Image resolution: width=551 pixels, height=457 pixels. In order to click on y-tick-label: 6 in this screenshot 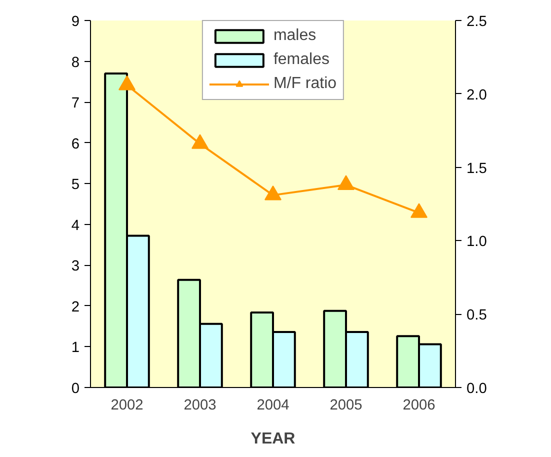, I will do `click(75, 144)`.